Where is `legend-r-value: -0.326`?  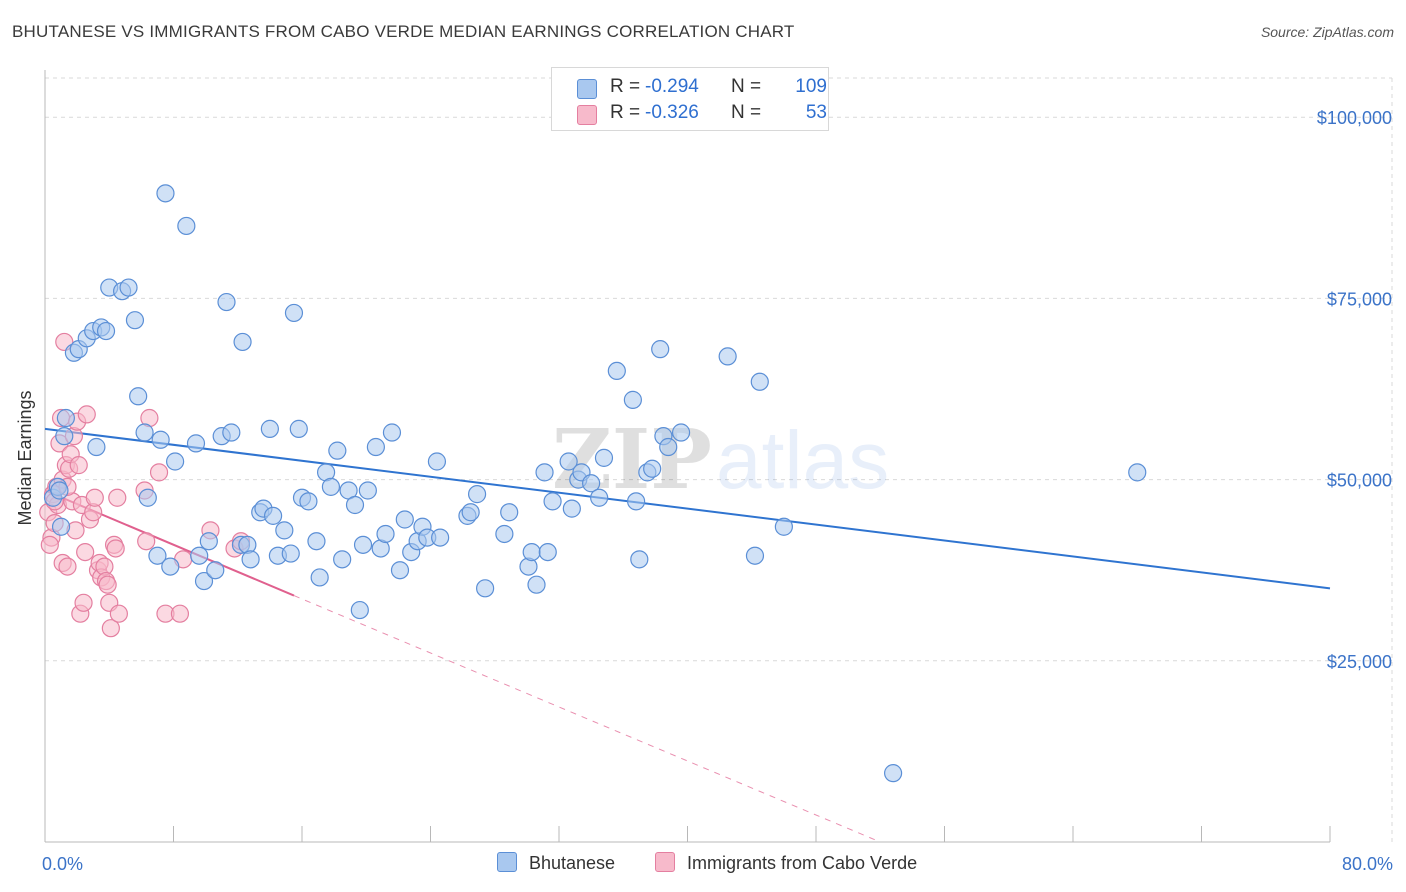 legend-r-value: -0.326 is located at coordinates (672, 112).